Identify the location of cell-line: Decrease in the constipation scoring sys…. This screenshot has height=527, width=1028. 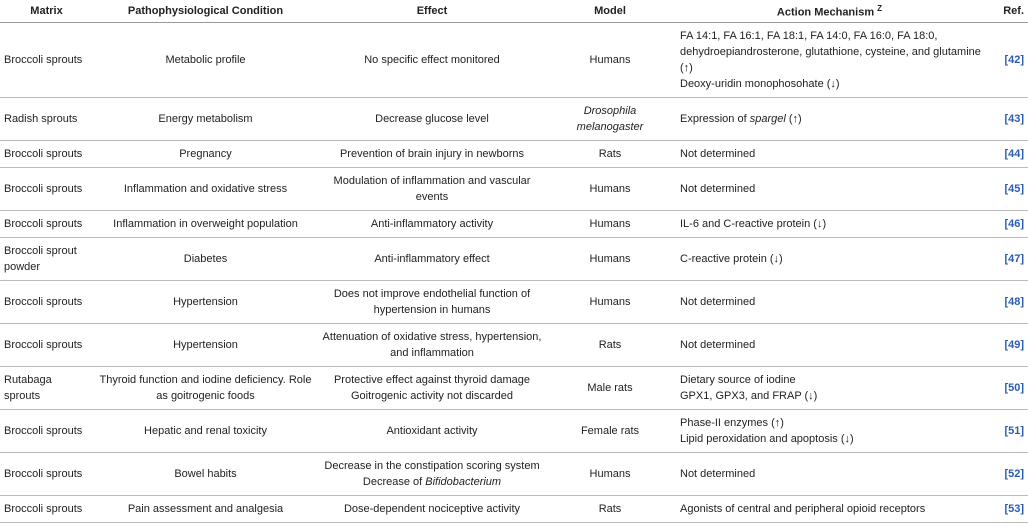
(432, 466).